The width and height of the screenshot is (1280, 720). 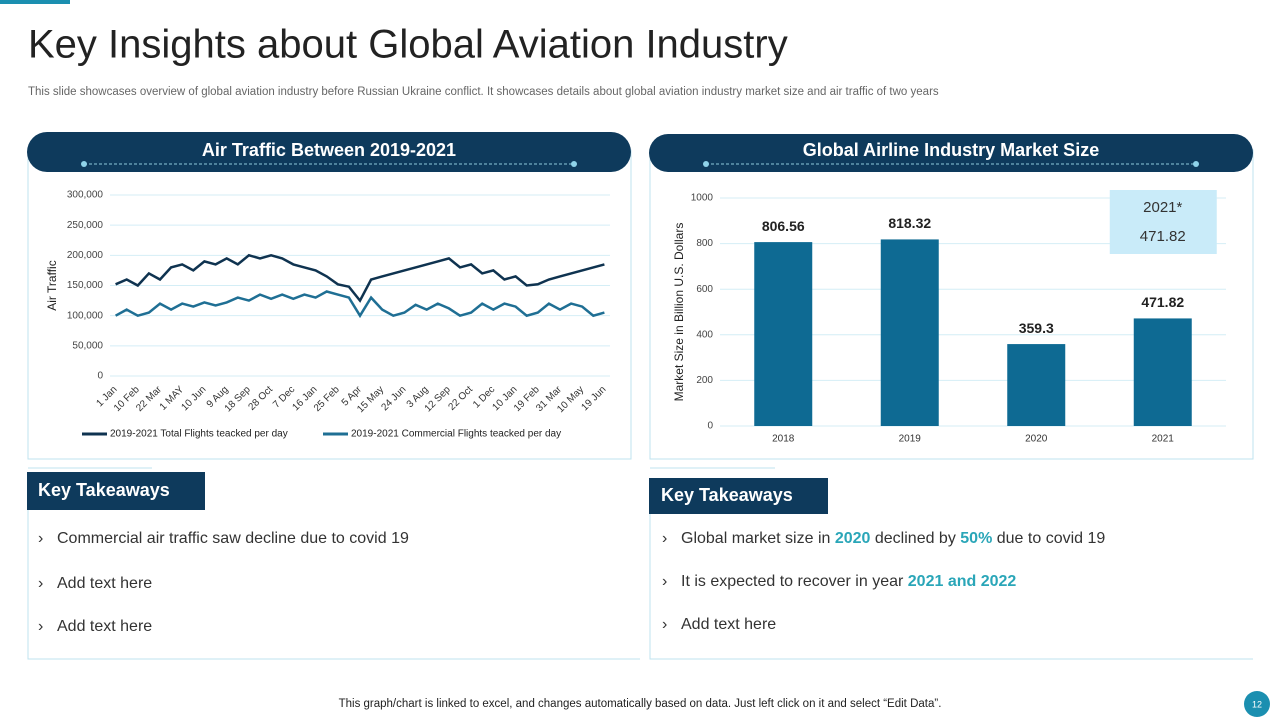 I want to click on y-tick-label: 600, so click(x=704, y=289).